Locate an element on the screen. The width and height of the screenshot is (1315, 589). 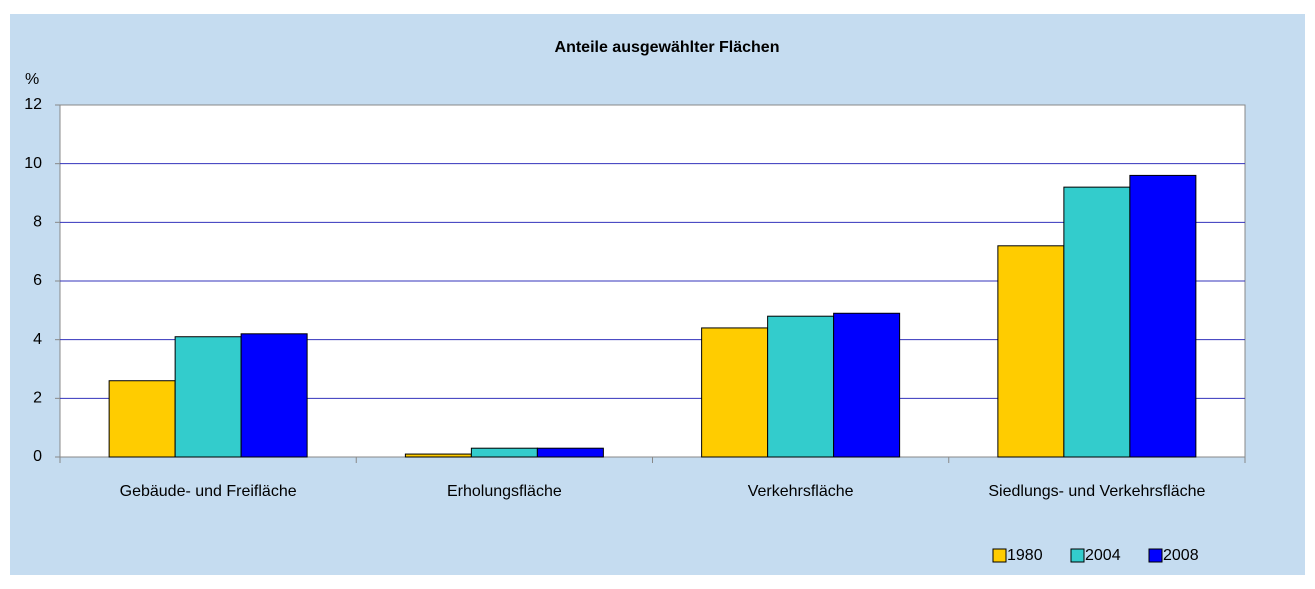
y-tick-label: 0 is located at coordinates (37, 456).